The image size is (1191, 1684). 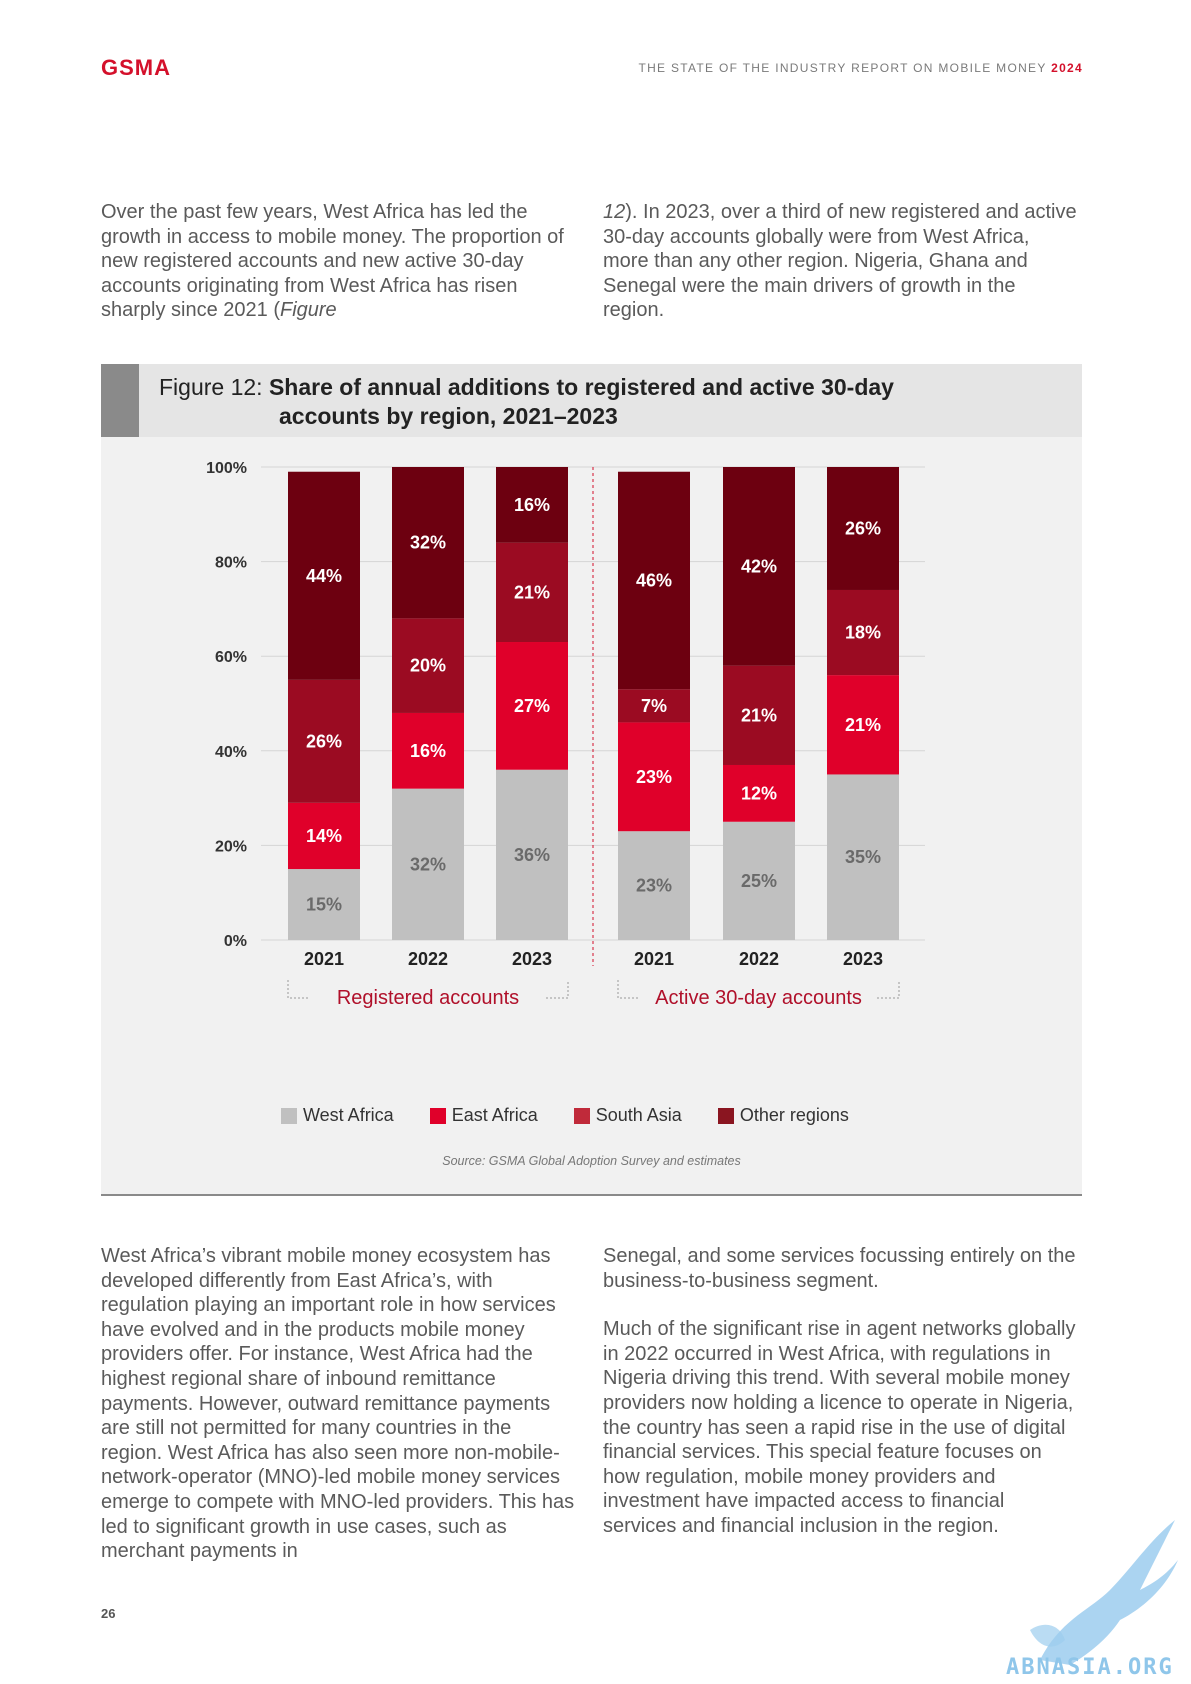 What do you see at coordinates (1067, 68) in the screenshot?
I see `report-year: 2024` at bounding box center [1067, 68].